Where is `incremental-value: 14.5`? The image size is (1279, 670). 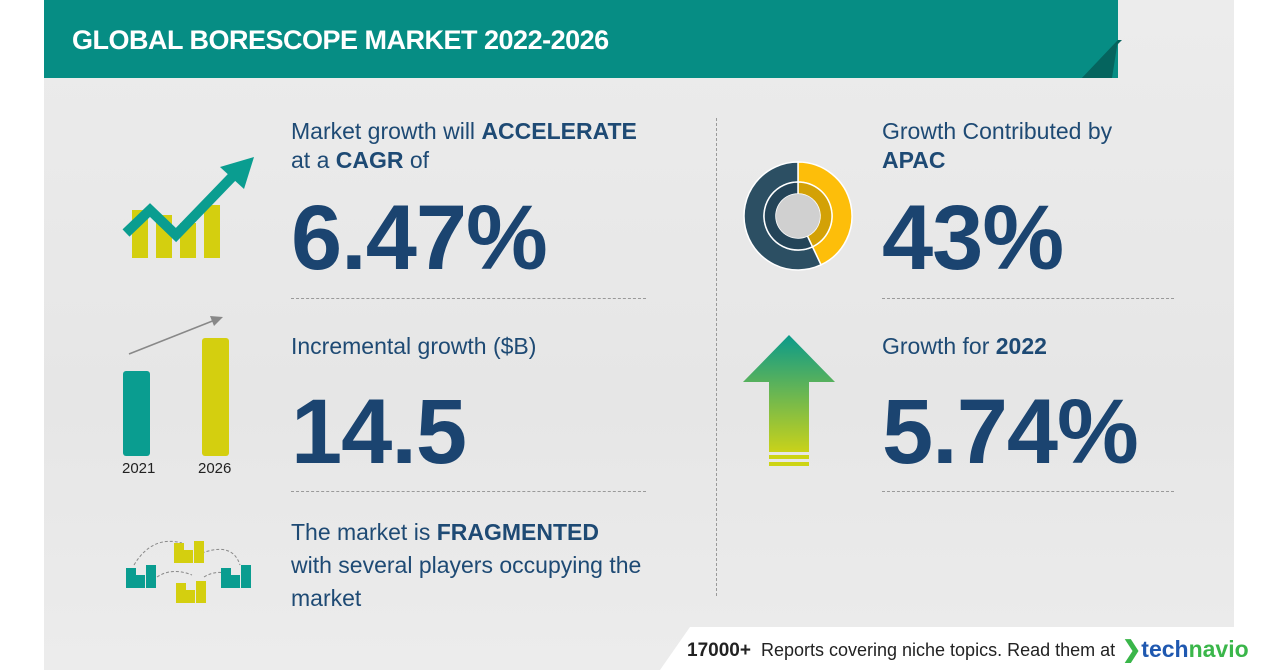 incremental-value: 14.5 is located at coordinates (379, 432).